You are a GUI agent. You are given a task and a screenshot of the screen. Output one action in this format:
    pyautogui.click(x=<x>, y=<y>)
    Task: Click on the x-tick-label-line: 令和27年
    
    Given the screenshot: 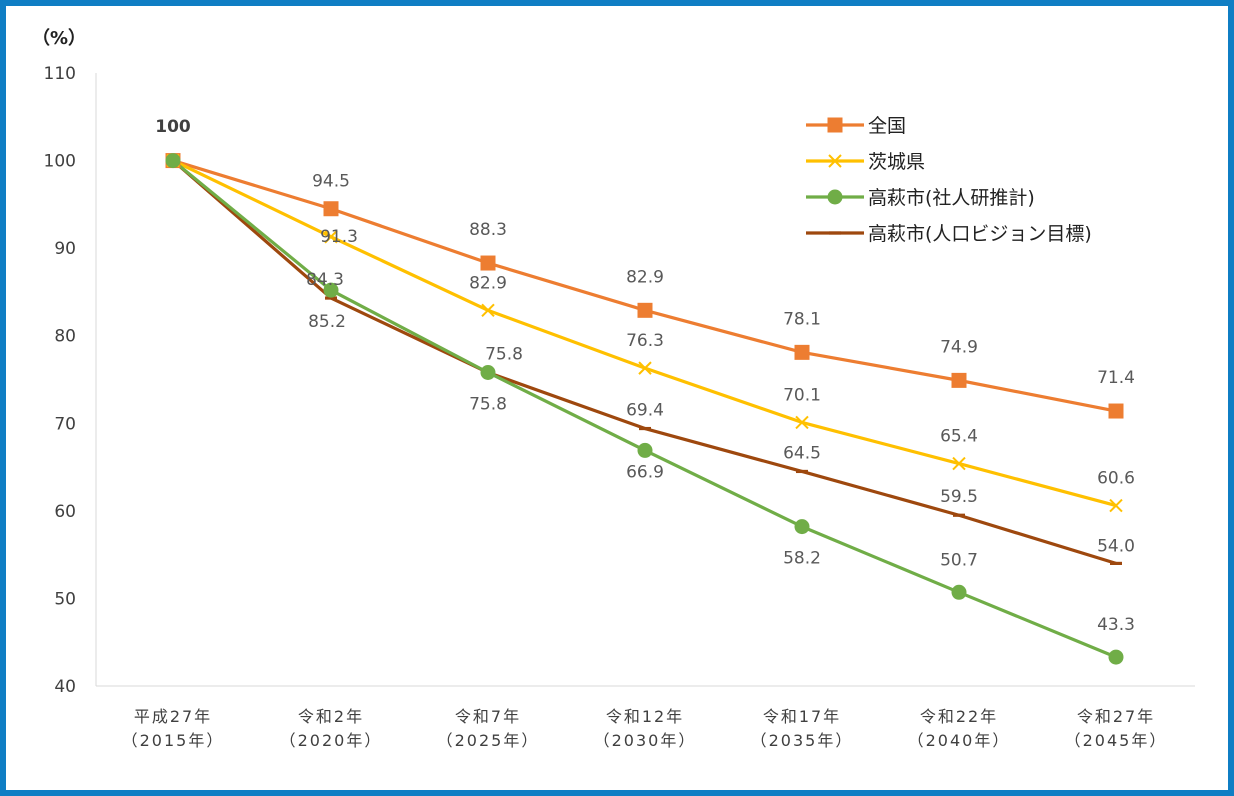 What is the action you would take?
    pyautogui.click(x=1116, y=716)
    